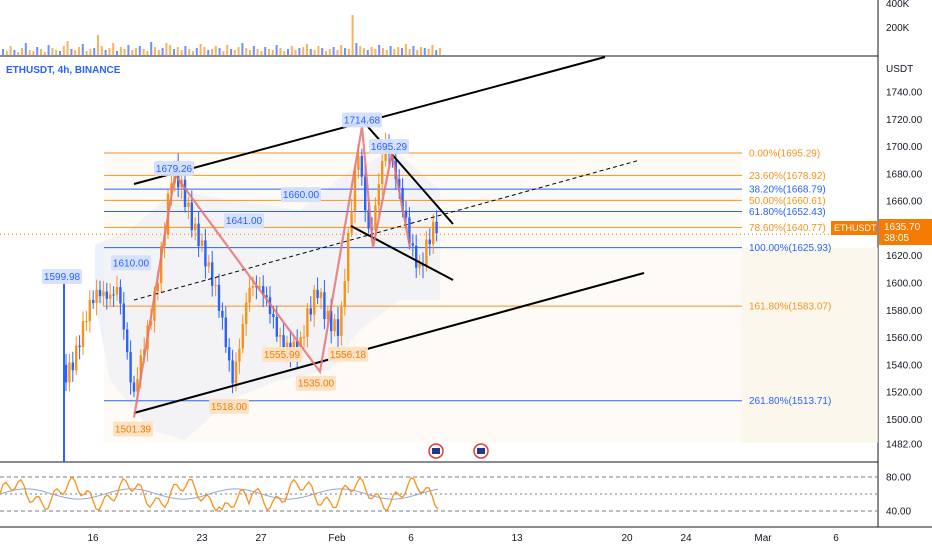 This screenshot has height=550, width=932. Describe the element at coordinates (219, 494) in the screenshot. I see `rsi-signal-line` at that location.